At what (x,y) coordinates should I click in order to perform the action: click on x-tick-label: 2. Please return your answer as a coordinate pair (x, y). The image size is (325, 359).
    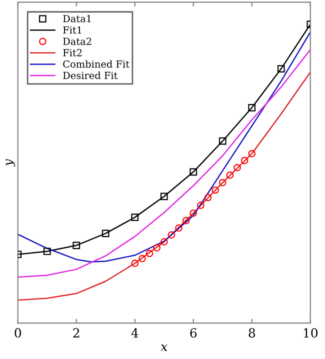
    Looking at the image, I should click on (76, 333).